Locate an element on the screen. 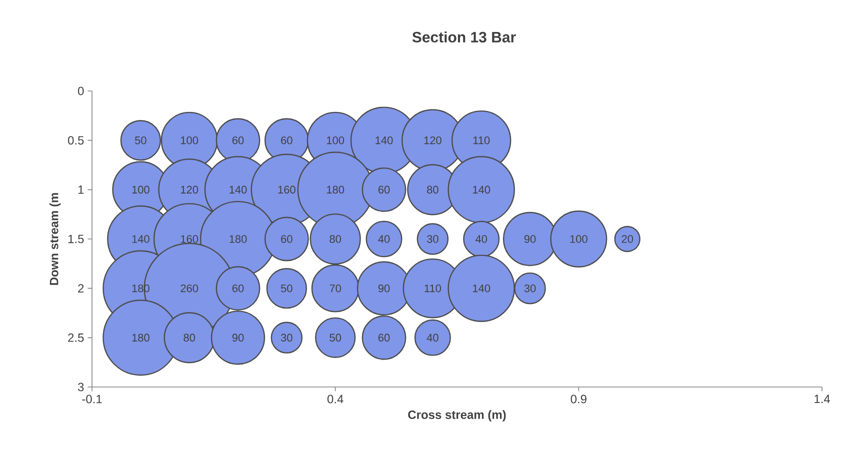 Image resolution: width=842 pixels, height=471 pixels. y-axis-title: Down stream (m is located at coordinates (55, 239).